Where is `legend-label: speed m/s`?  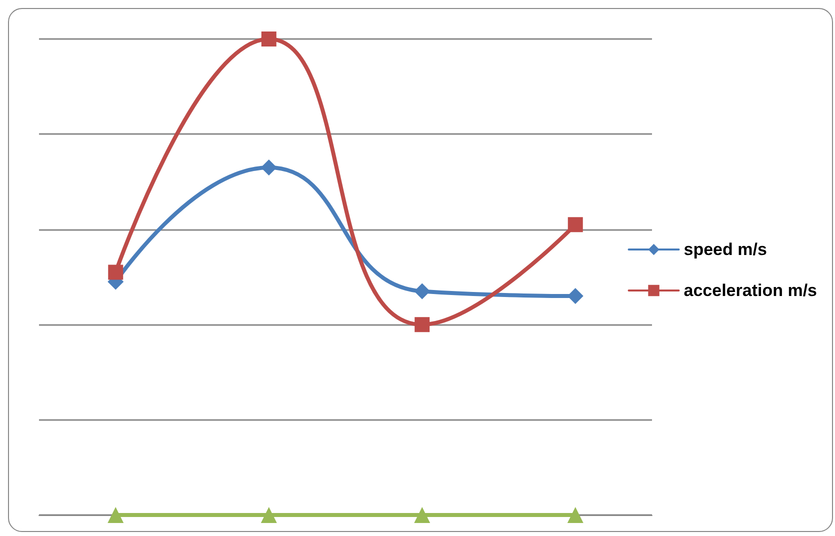 legend-label: speed m/s is located at coordinates (725, 249).